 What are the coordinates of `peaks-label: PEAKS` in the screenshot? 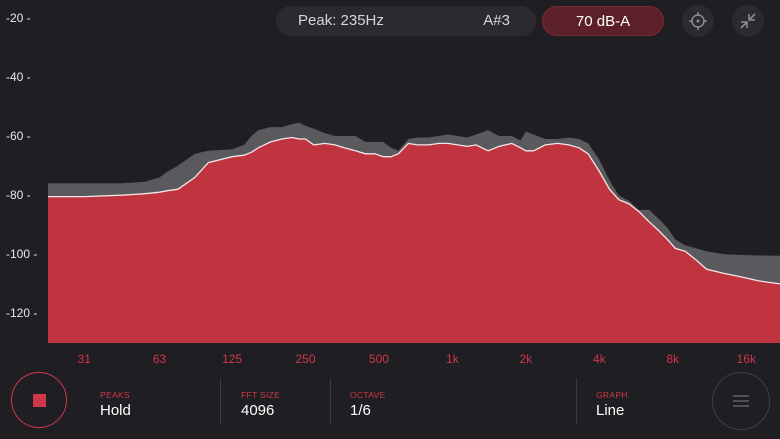 It's located at (115, 395).